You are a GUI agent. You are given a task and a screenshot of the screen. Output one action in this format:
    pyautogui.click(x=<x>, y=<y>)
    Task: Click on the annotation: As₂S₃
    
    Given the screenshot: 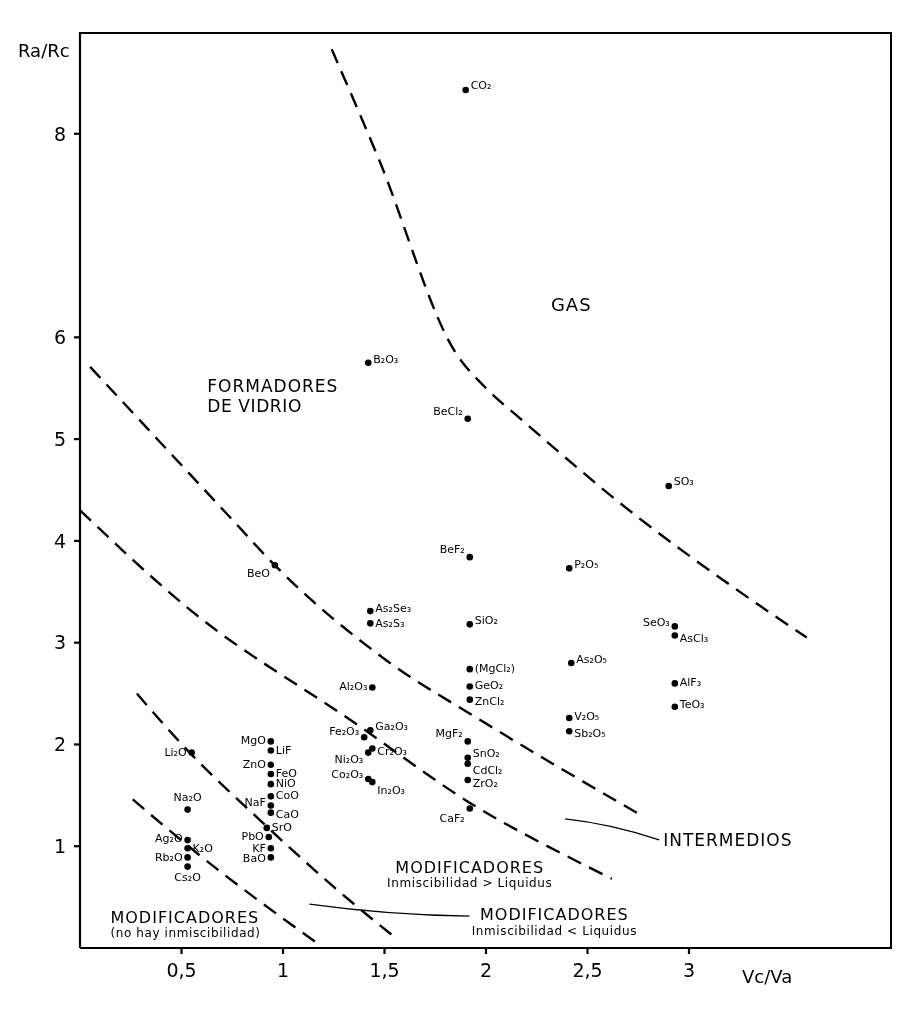 What is the action you would take?
    pyautogui.click(x=390, y=624)
    